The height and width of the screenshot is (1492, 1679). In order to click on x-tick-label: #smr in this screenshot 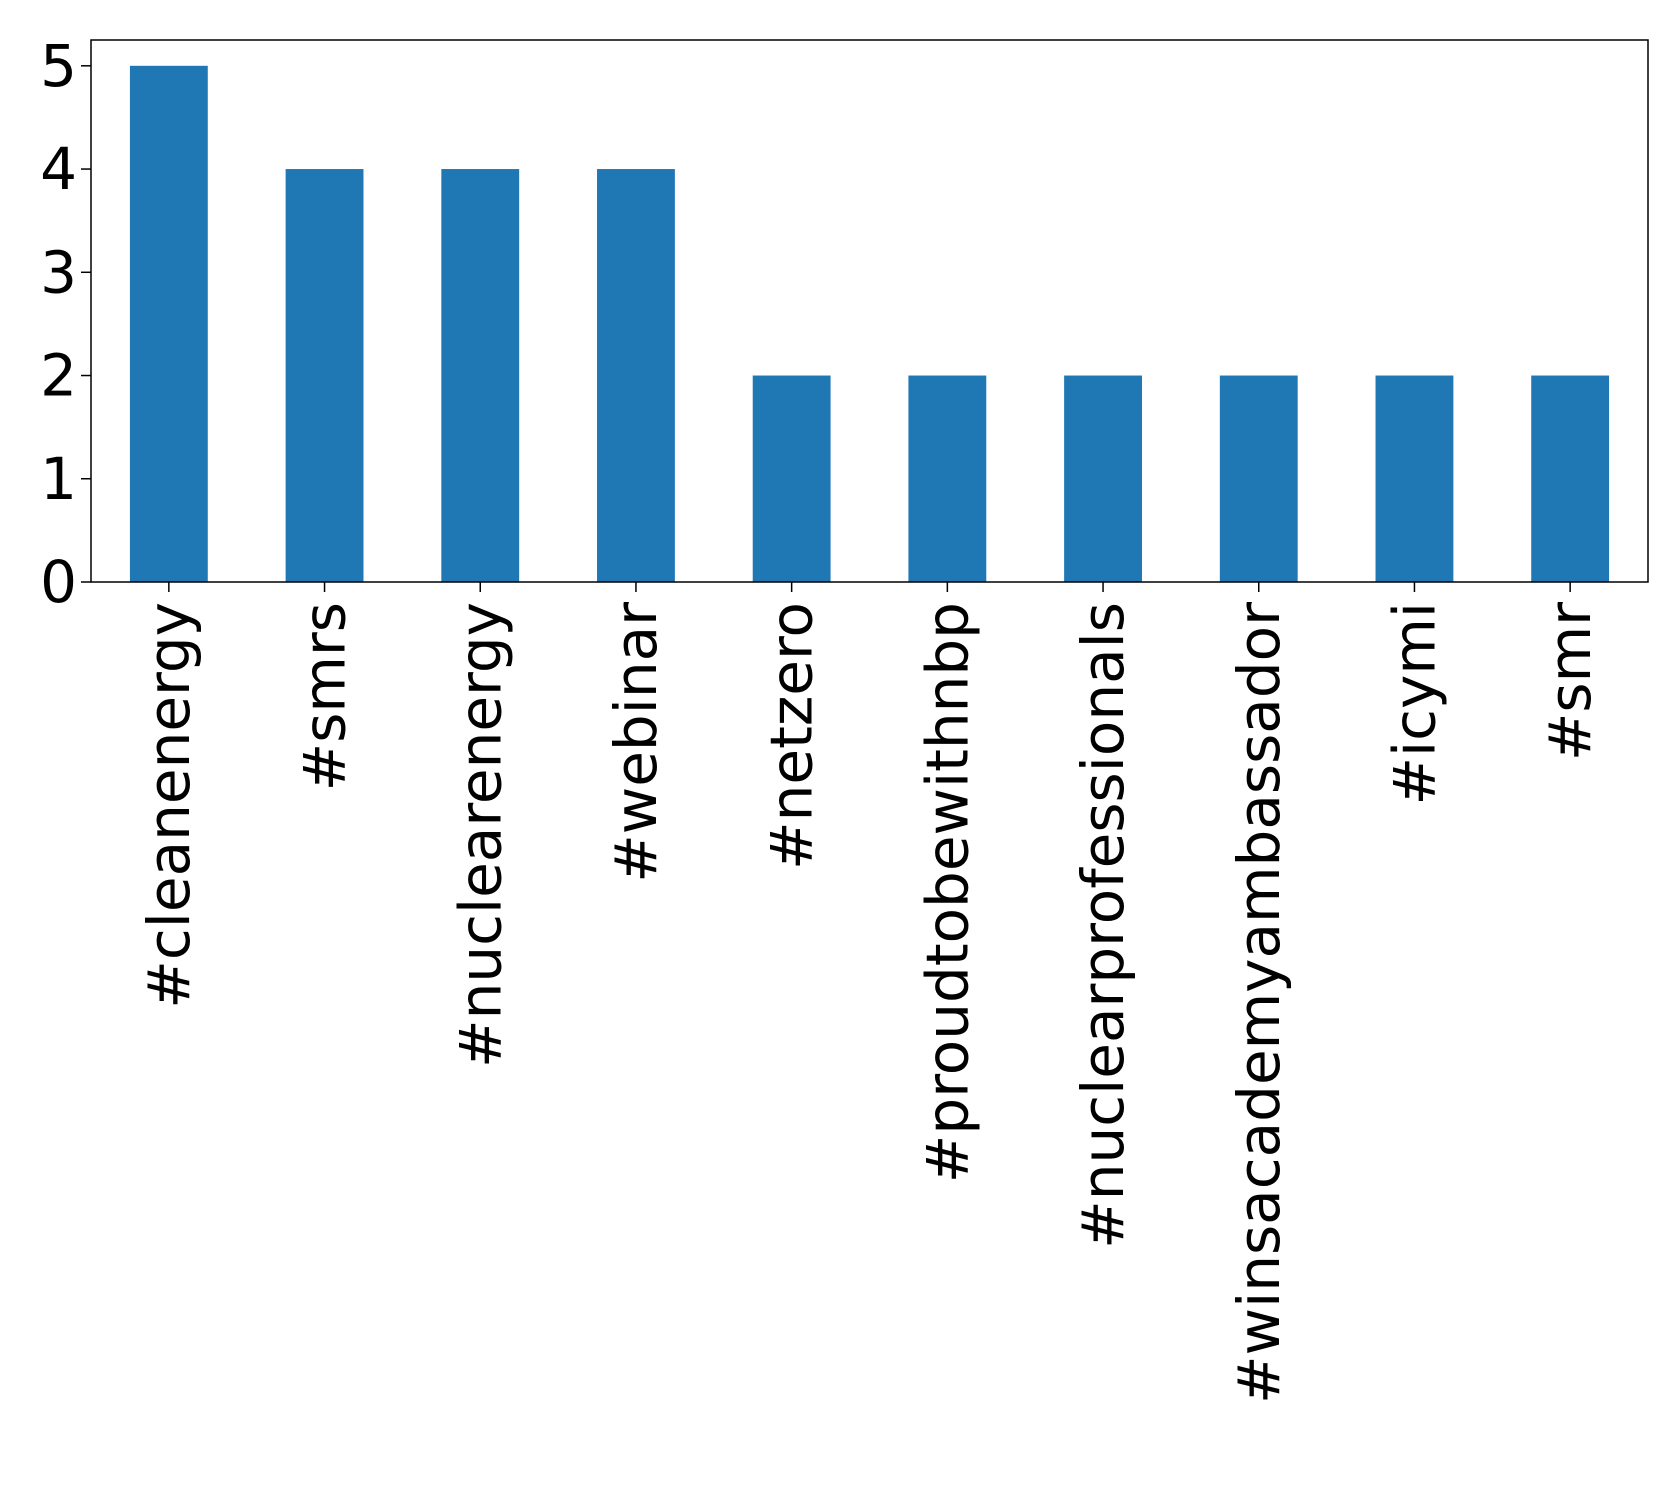, I will do `click(1570, 681)`.